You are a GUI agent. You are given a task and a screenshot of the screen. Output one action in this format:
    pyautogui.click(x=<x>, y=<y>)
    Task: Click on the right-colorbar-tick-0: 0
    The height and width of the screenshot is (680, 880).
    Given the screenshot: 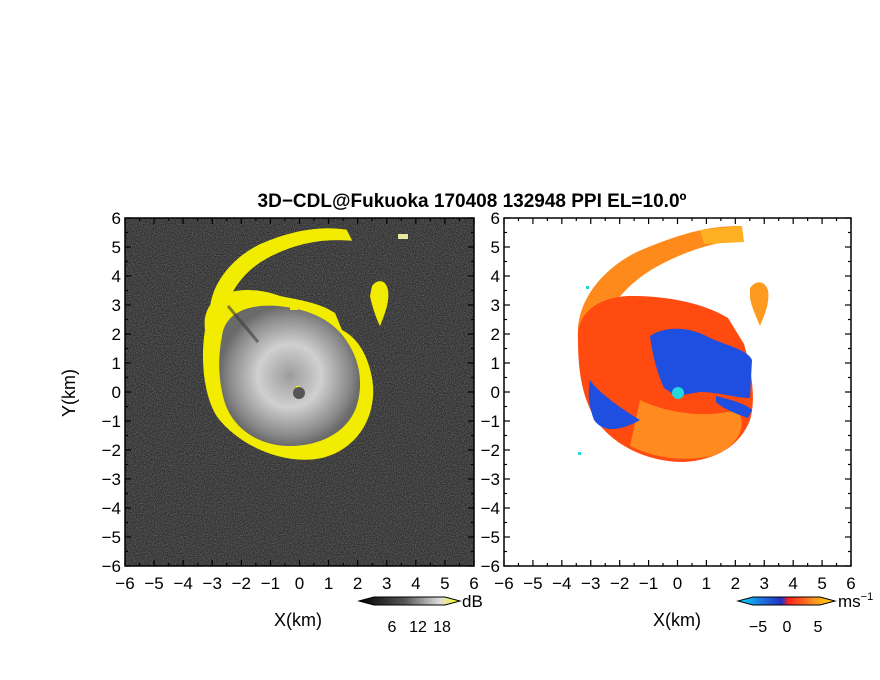 What is the action you would take?
    pyautogui.click(x=787, y=627)
    